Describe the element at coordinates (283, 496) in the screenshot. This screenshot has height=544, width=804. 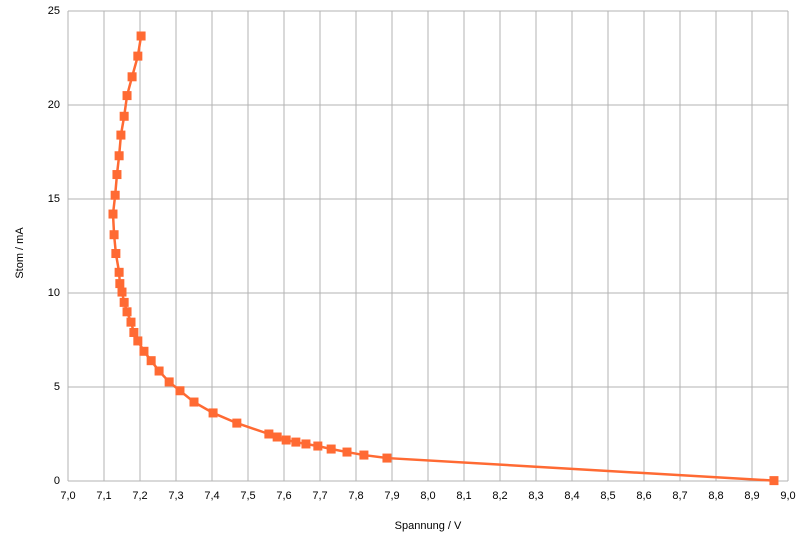
I see `x-tick-label: 7,6` at that location.